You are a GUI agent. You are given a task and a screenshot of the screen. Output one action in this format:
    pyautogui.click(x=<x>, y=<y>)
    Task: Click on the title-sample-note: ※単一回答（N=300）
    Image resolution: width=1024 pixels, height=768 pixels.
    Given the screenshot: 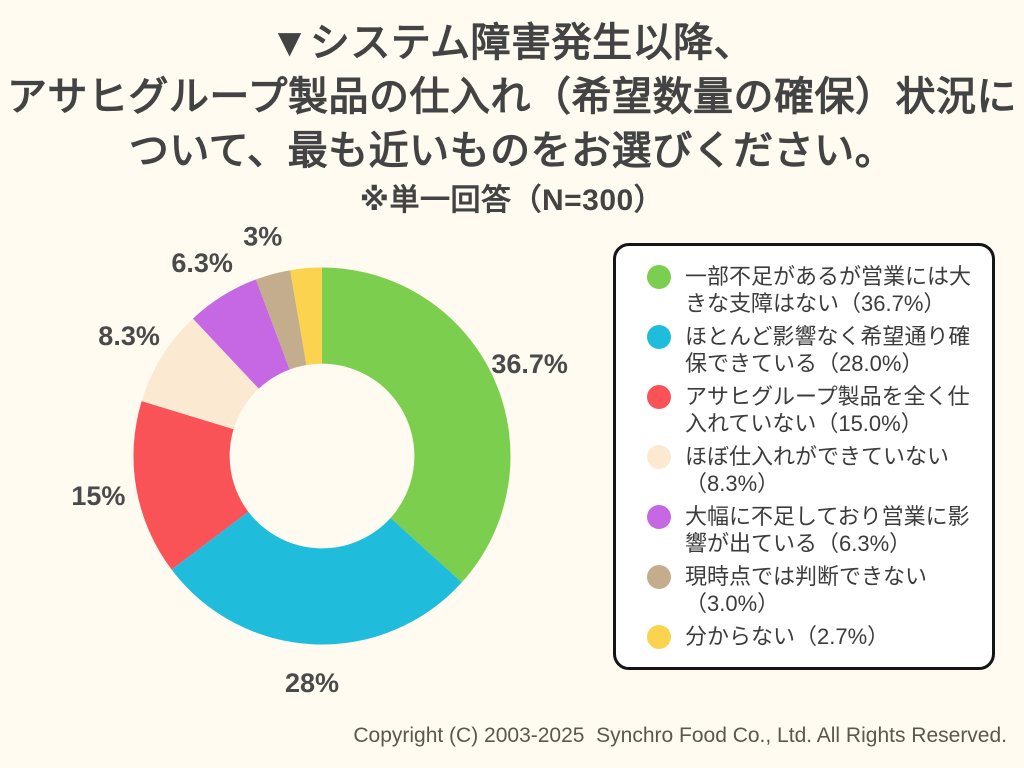 What is the action you would take?
    pyautogui.click(x=512, y=200)
    